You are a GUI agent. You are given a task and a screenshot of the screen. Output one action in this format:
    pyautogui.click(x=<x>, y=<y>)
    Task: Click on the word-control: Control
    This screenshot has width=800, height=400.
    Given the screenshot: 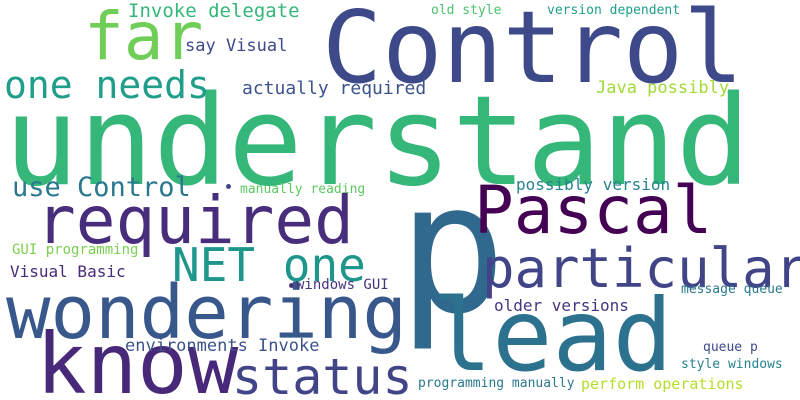 What is the action you would take?
    pyautogui.click(x=533, y=53)
    